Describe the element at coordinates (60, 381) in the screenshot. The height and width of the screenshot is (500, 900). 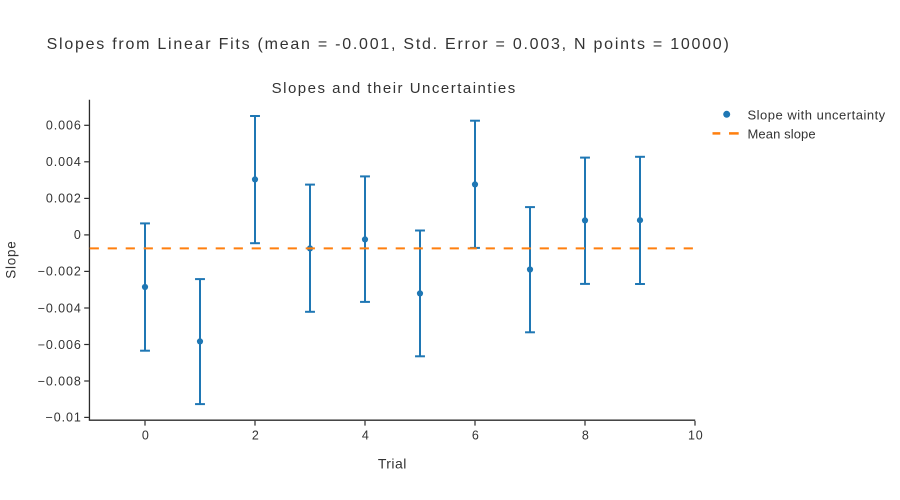
I see `svg-text: −0.008` at that location.